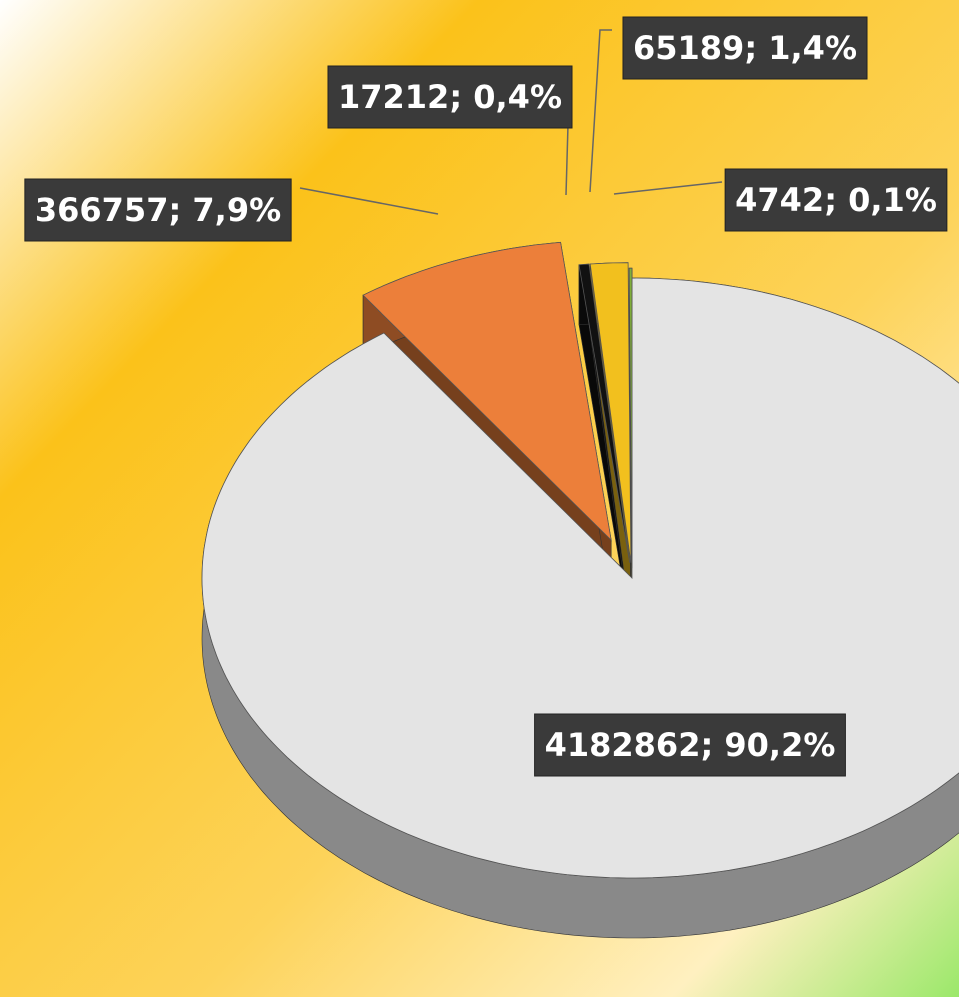 The height and width of the screenshot is (997, 959). I want to click on data-label: 4742; 0,1%, so click(836, 200).